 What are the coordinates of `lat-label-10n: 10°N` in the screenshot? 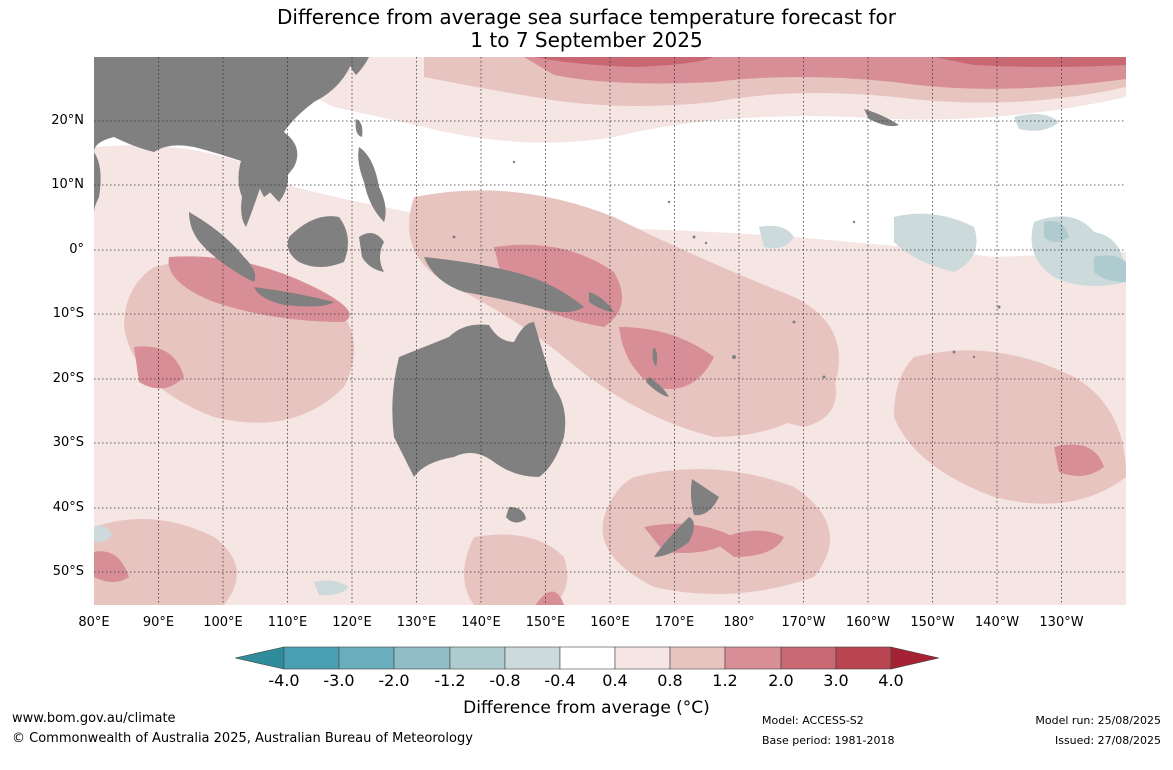 It's located at (67, 184).